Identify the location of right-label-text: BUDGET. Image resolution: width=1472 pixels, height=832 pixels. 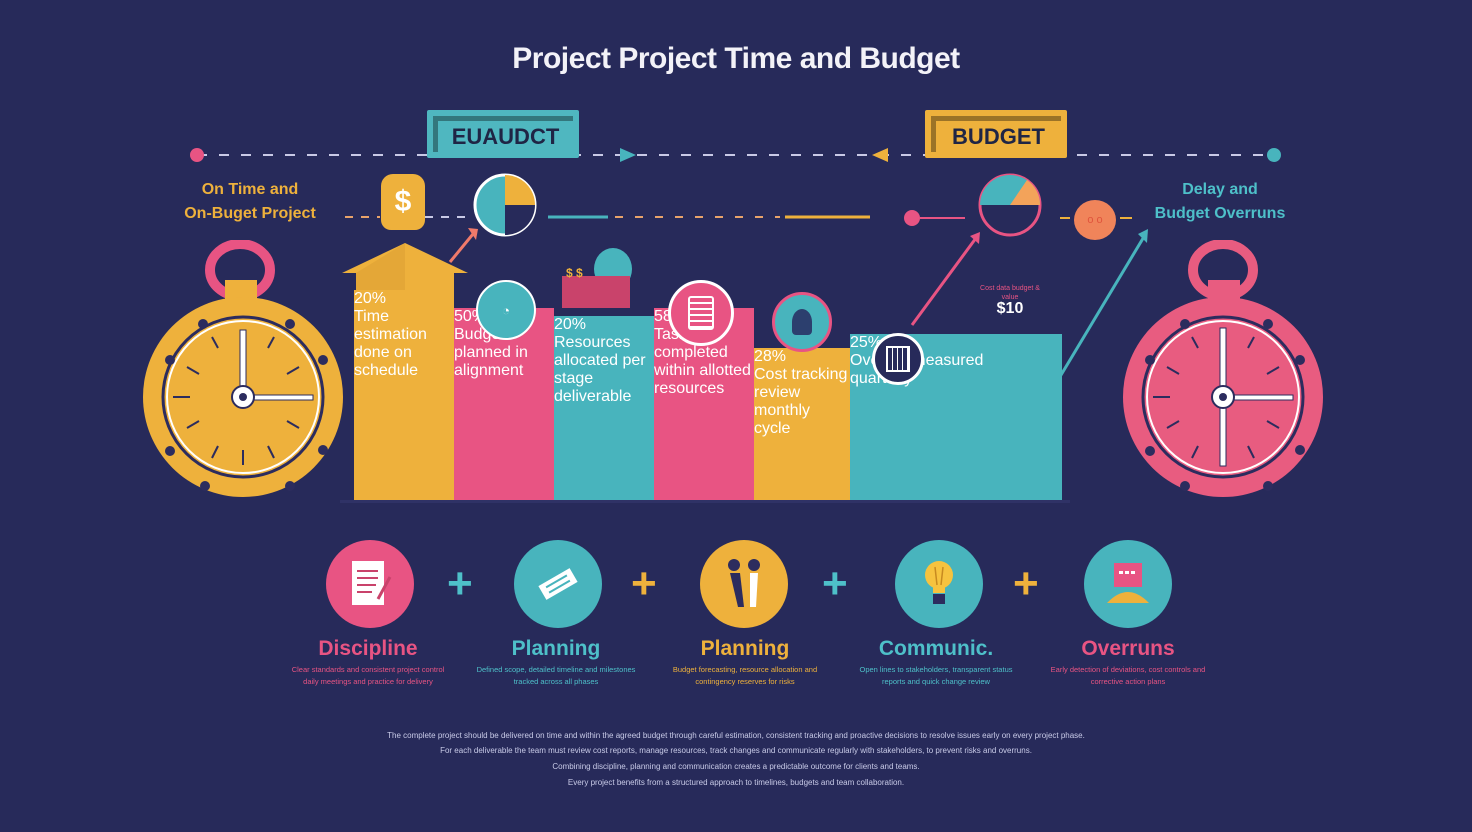
(996, 134).